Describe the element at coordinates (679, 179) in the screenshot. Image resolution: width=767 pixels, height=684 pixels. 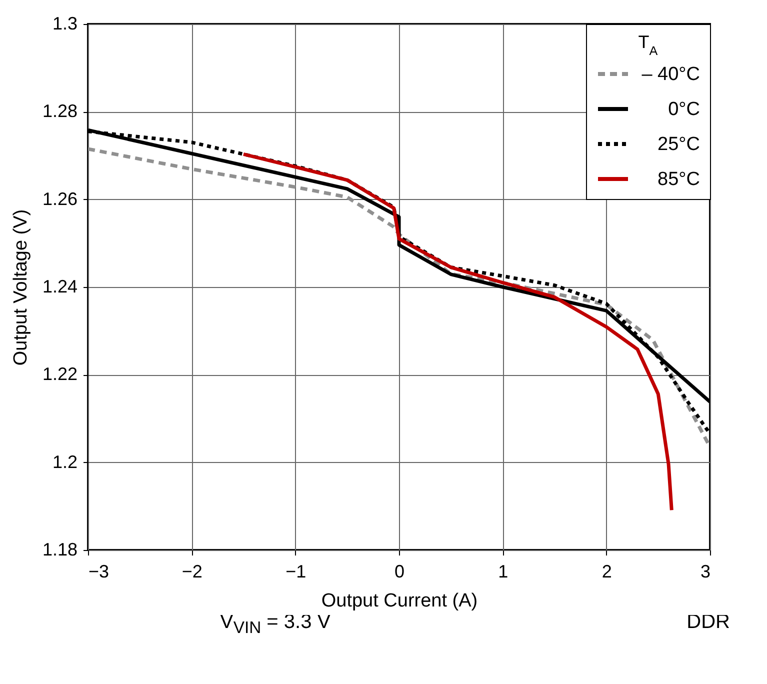
I see `legend-label: 85°C` at that location.